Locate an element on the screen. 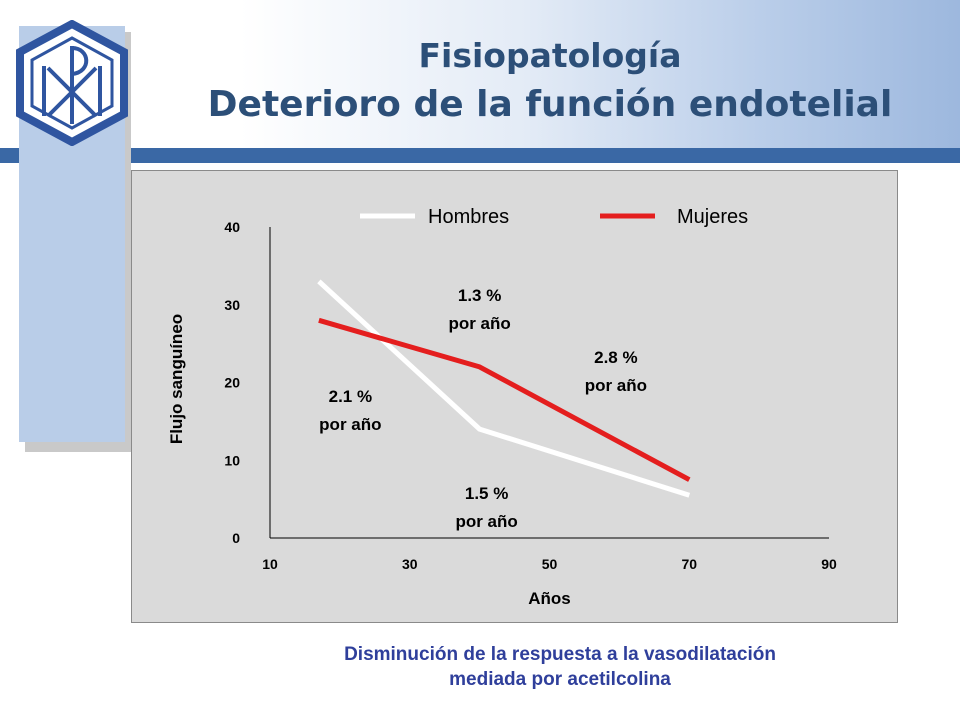  annotation-rate: 1.5 % is located at coordinates (486, 493).